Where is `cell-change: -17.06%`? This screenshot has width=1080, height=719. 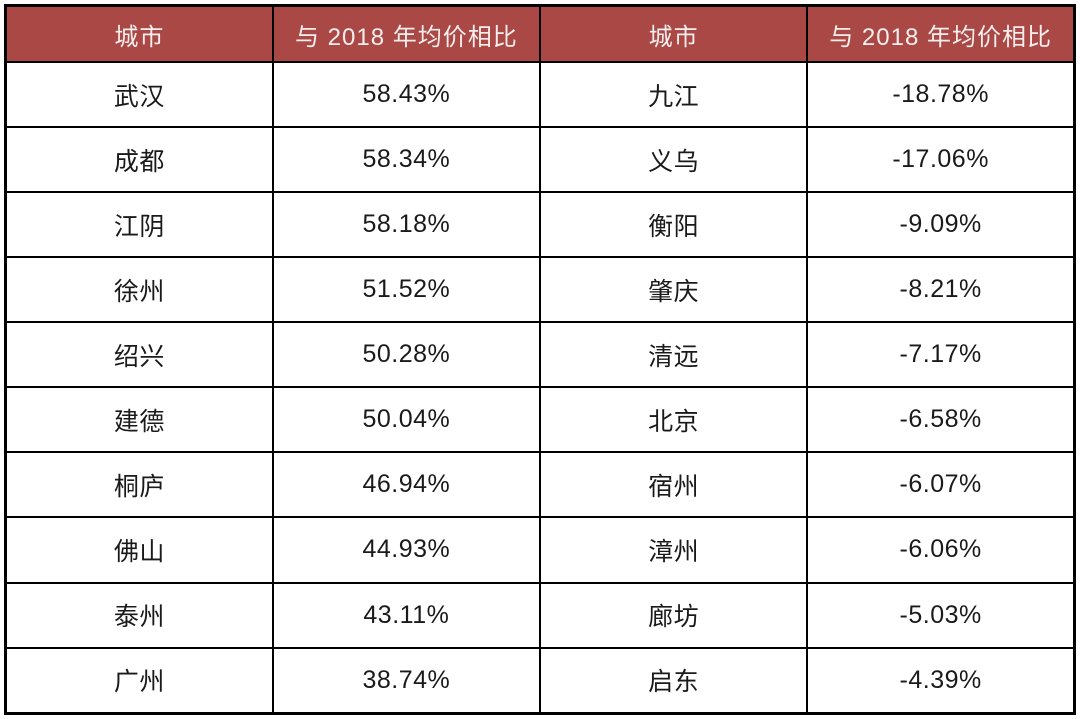
cell-change: -17.06% is located at coordinates (941, 160).